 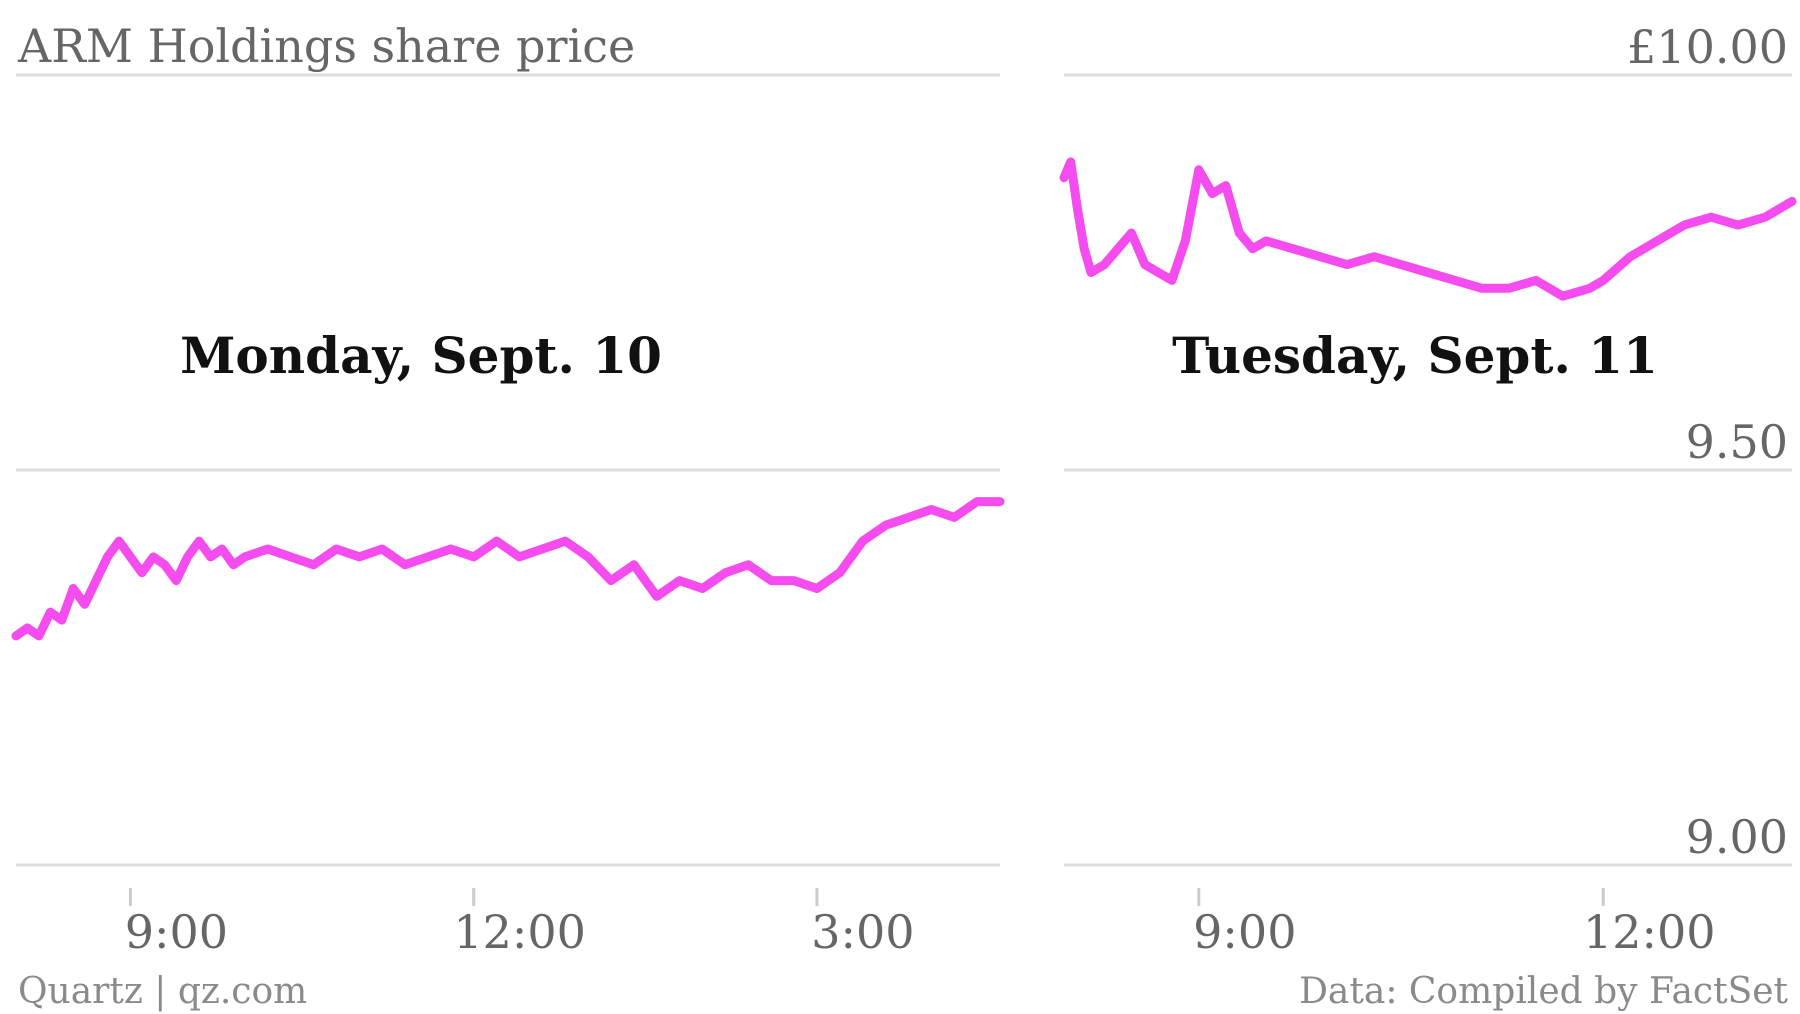 I want to click on panel-title-monday: Monday, Sept. 10, so click(x=421, y=355).